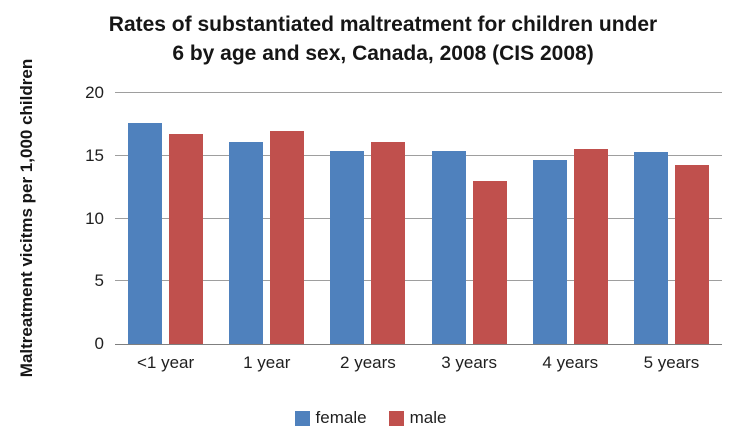  What do you see at coordinates (302, 418) in the screenshot?
I see `legend-swatch-female` at bounding box center [302, 418].